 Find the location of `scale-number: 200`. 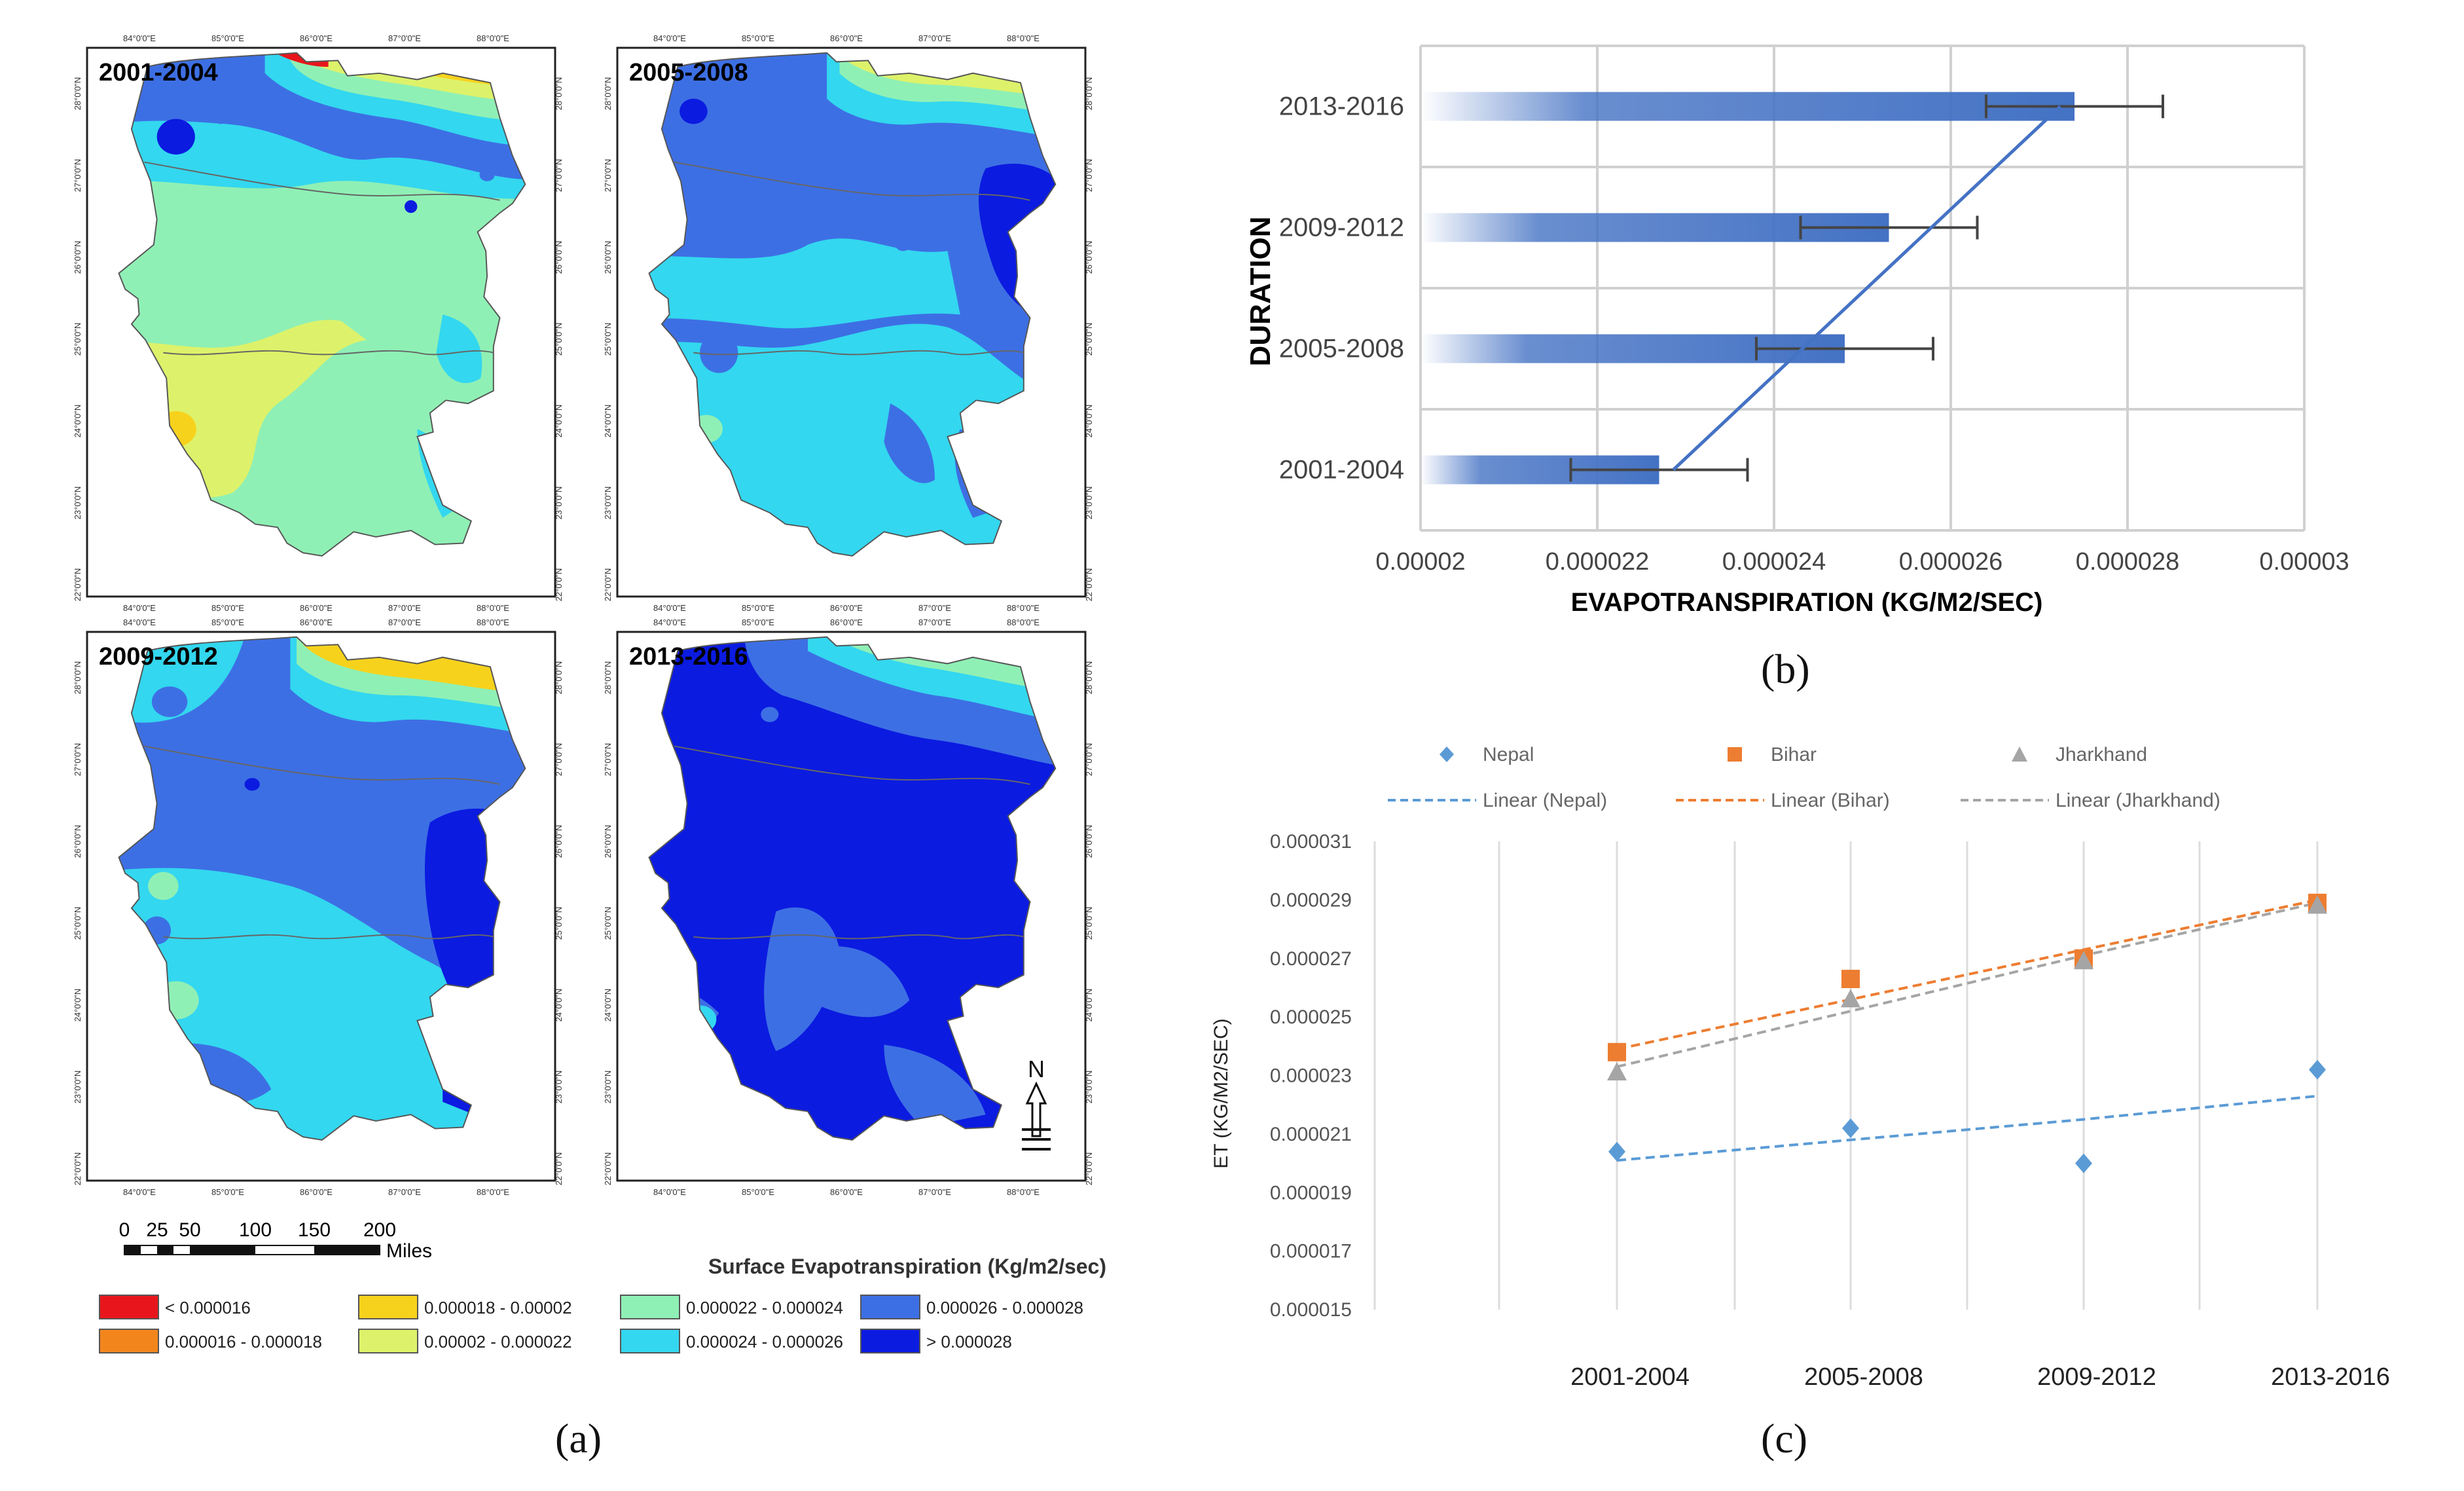

scale-number: 200 is located at coordinates (379, 1230).